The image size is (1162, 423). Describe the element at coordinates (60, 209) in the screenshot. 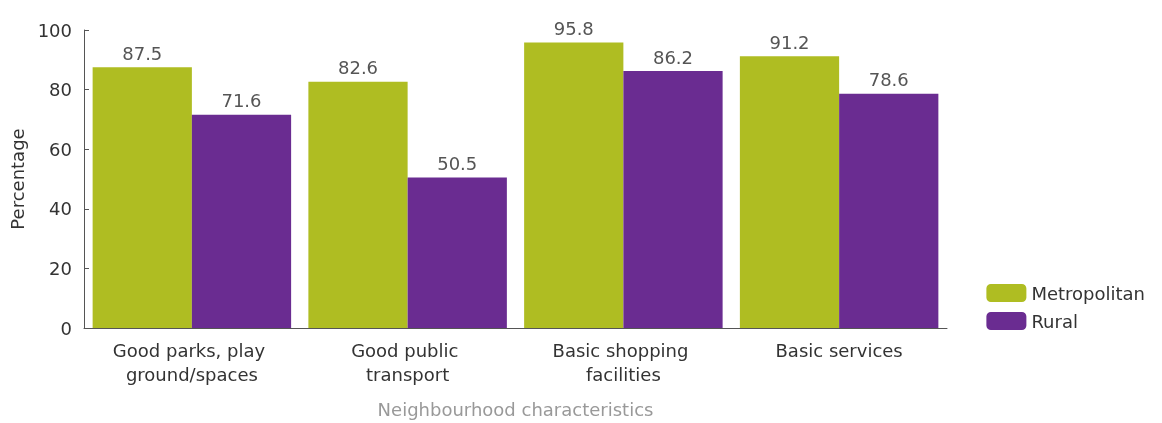

I see `y-tick-label: 40` at that location.